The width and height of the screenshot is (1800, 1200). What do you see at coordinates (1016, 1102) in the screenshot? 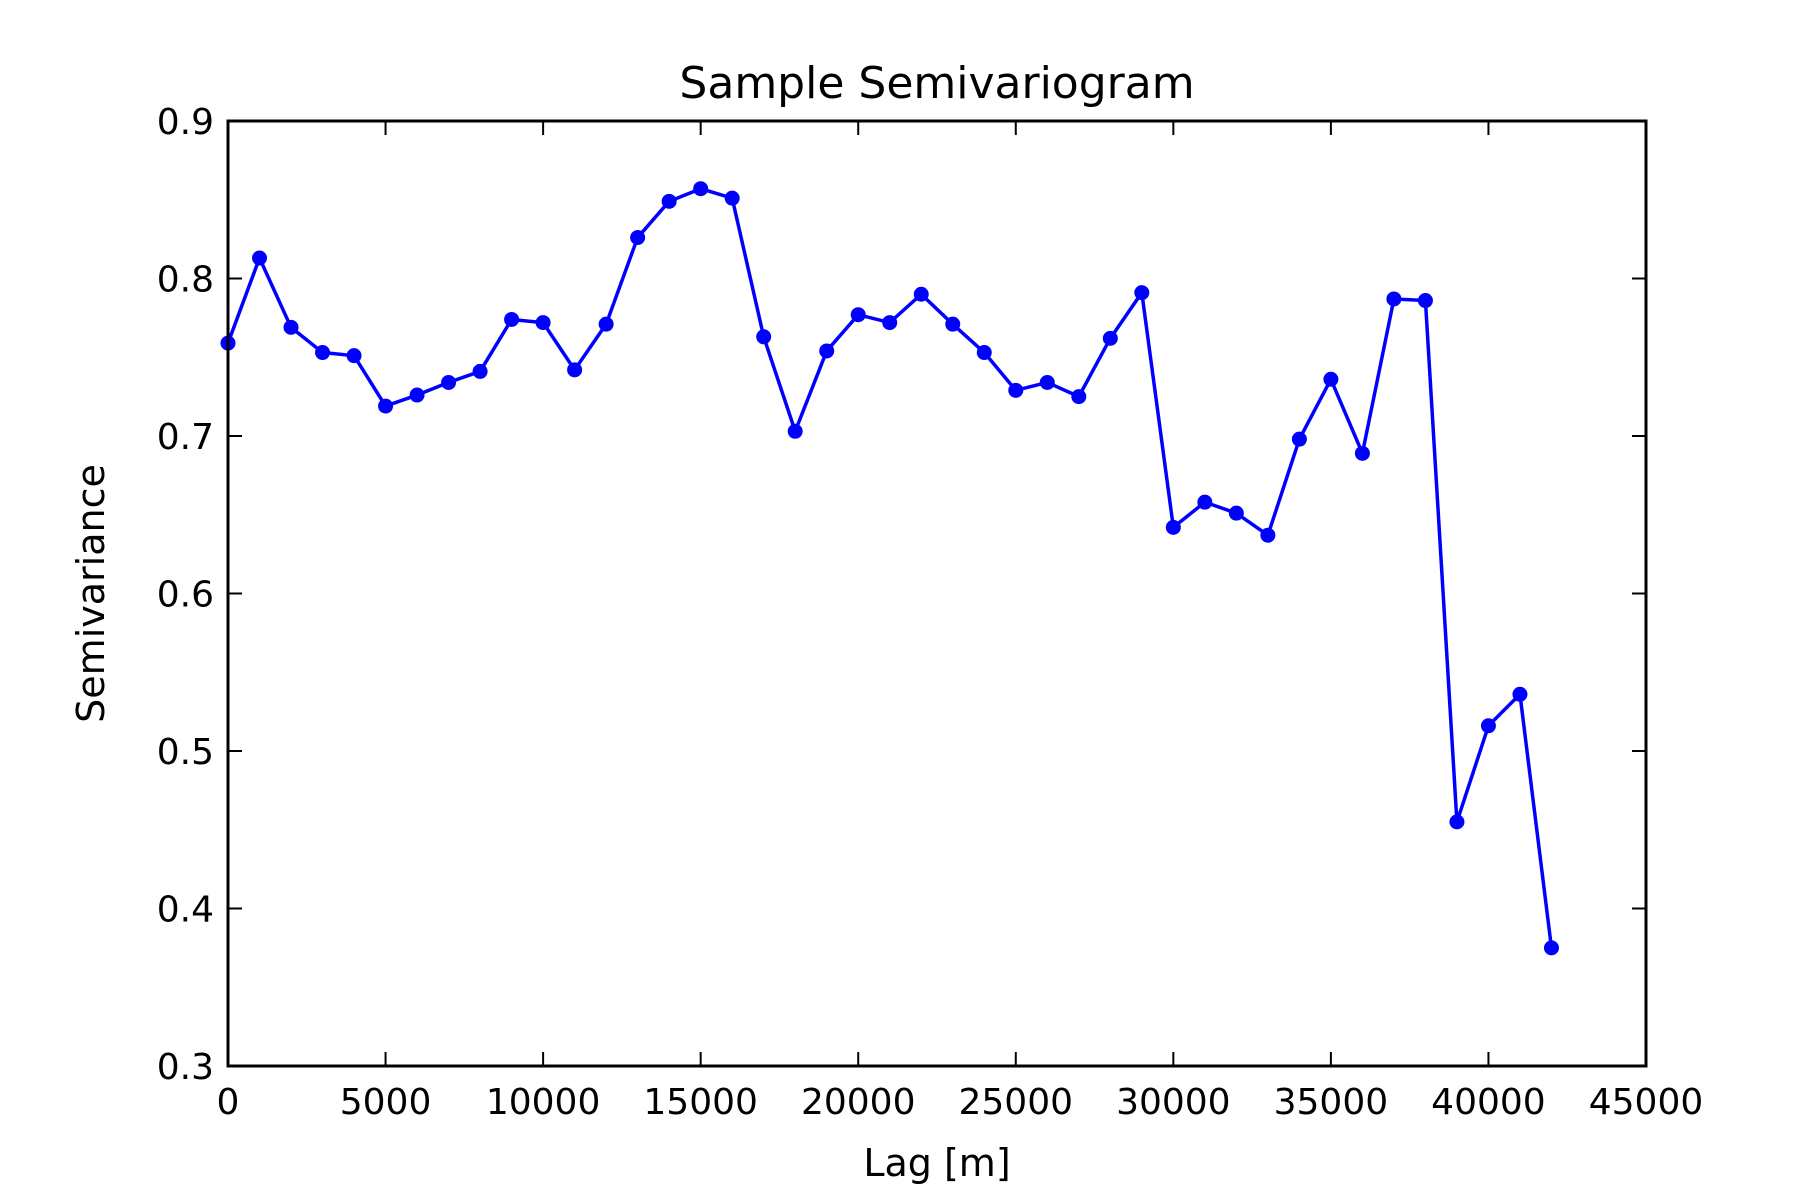
I see `x-tick-label: 25000` at bounding box center [1016, 1102].